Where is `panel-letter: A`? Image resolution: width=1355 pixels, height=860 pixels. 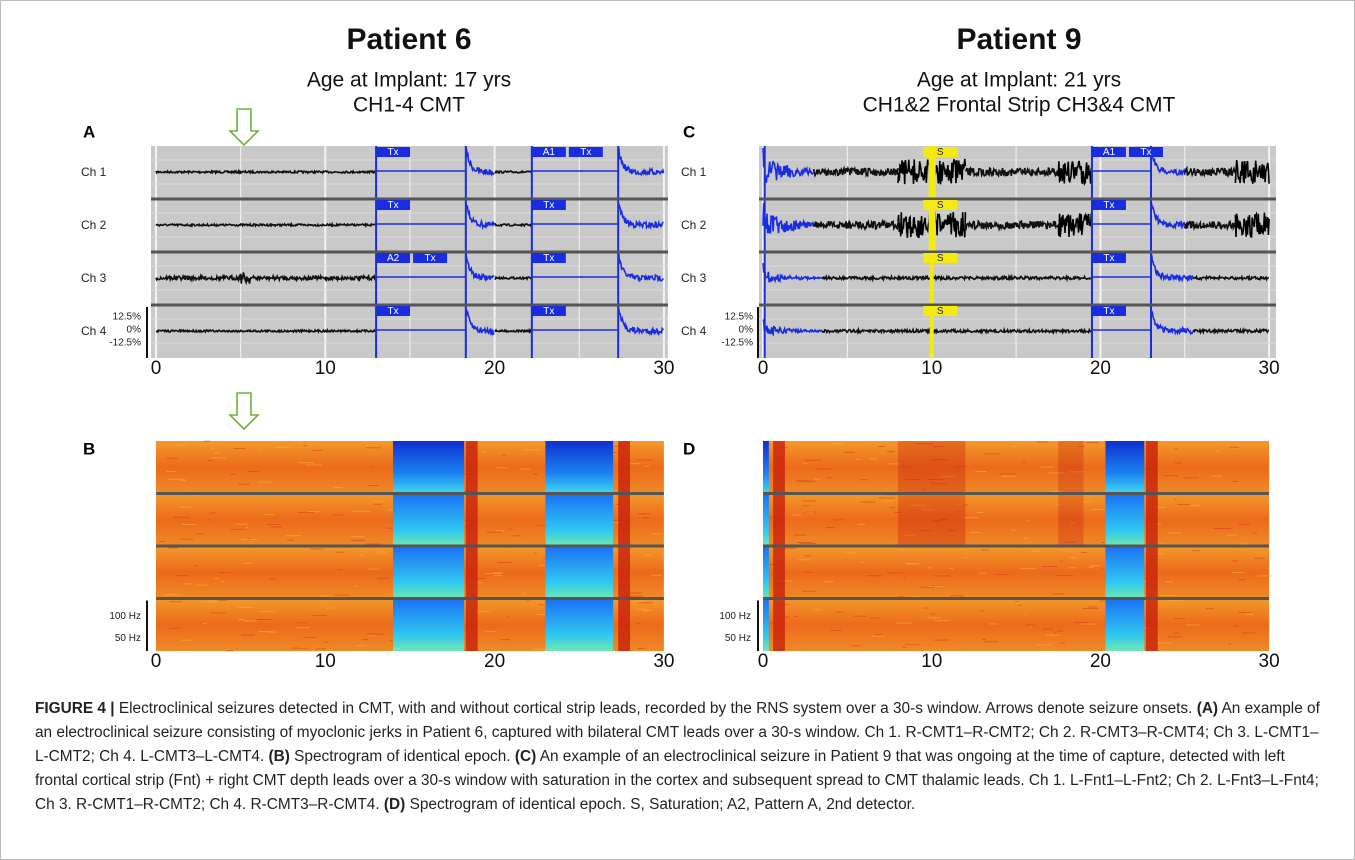 panel-letter: A is located at coordinates (89, 131).